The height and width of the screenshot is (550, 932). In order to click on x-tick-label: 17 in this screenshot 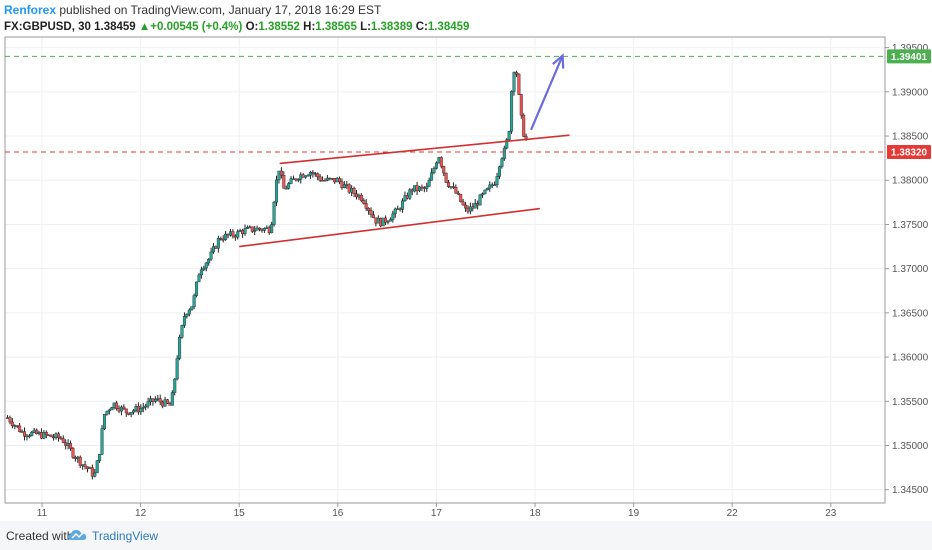, I will do `click(437, 513)`.